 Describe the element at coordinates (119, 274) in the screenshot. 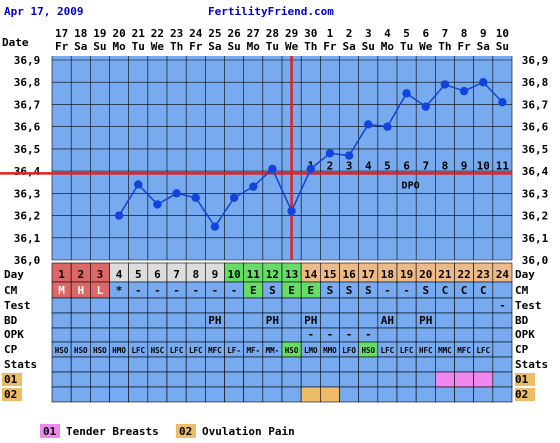

I see `day-value: 4` at that location.